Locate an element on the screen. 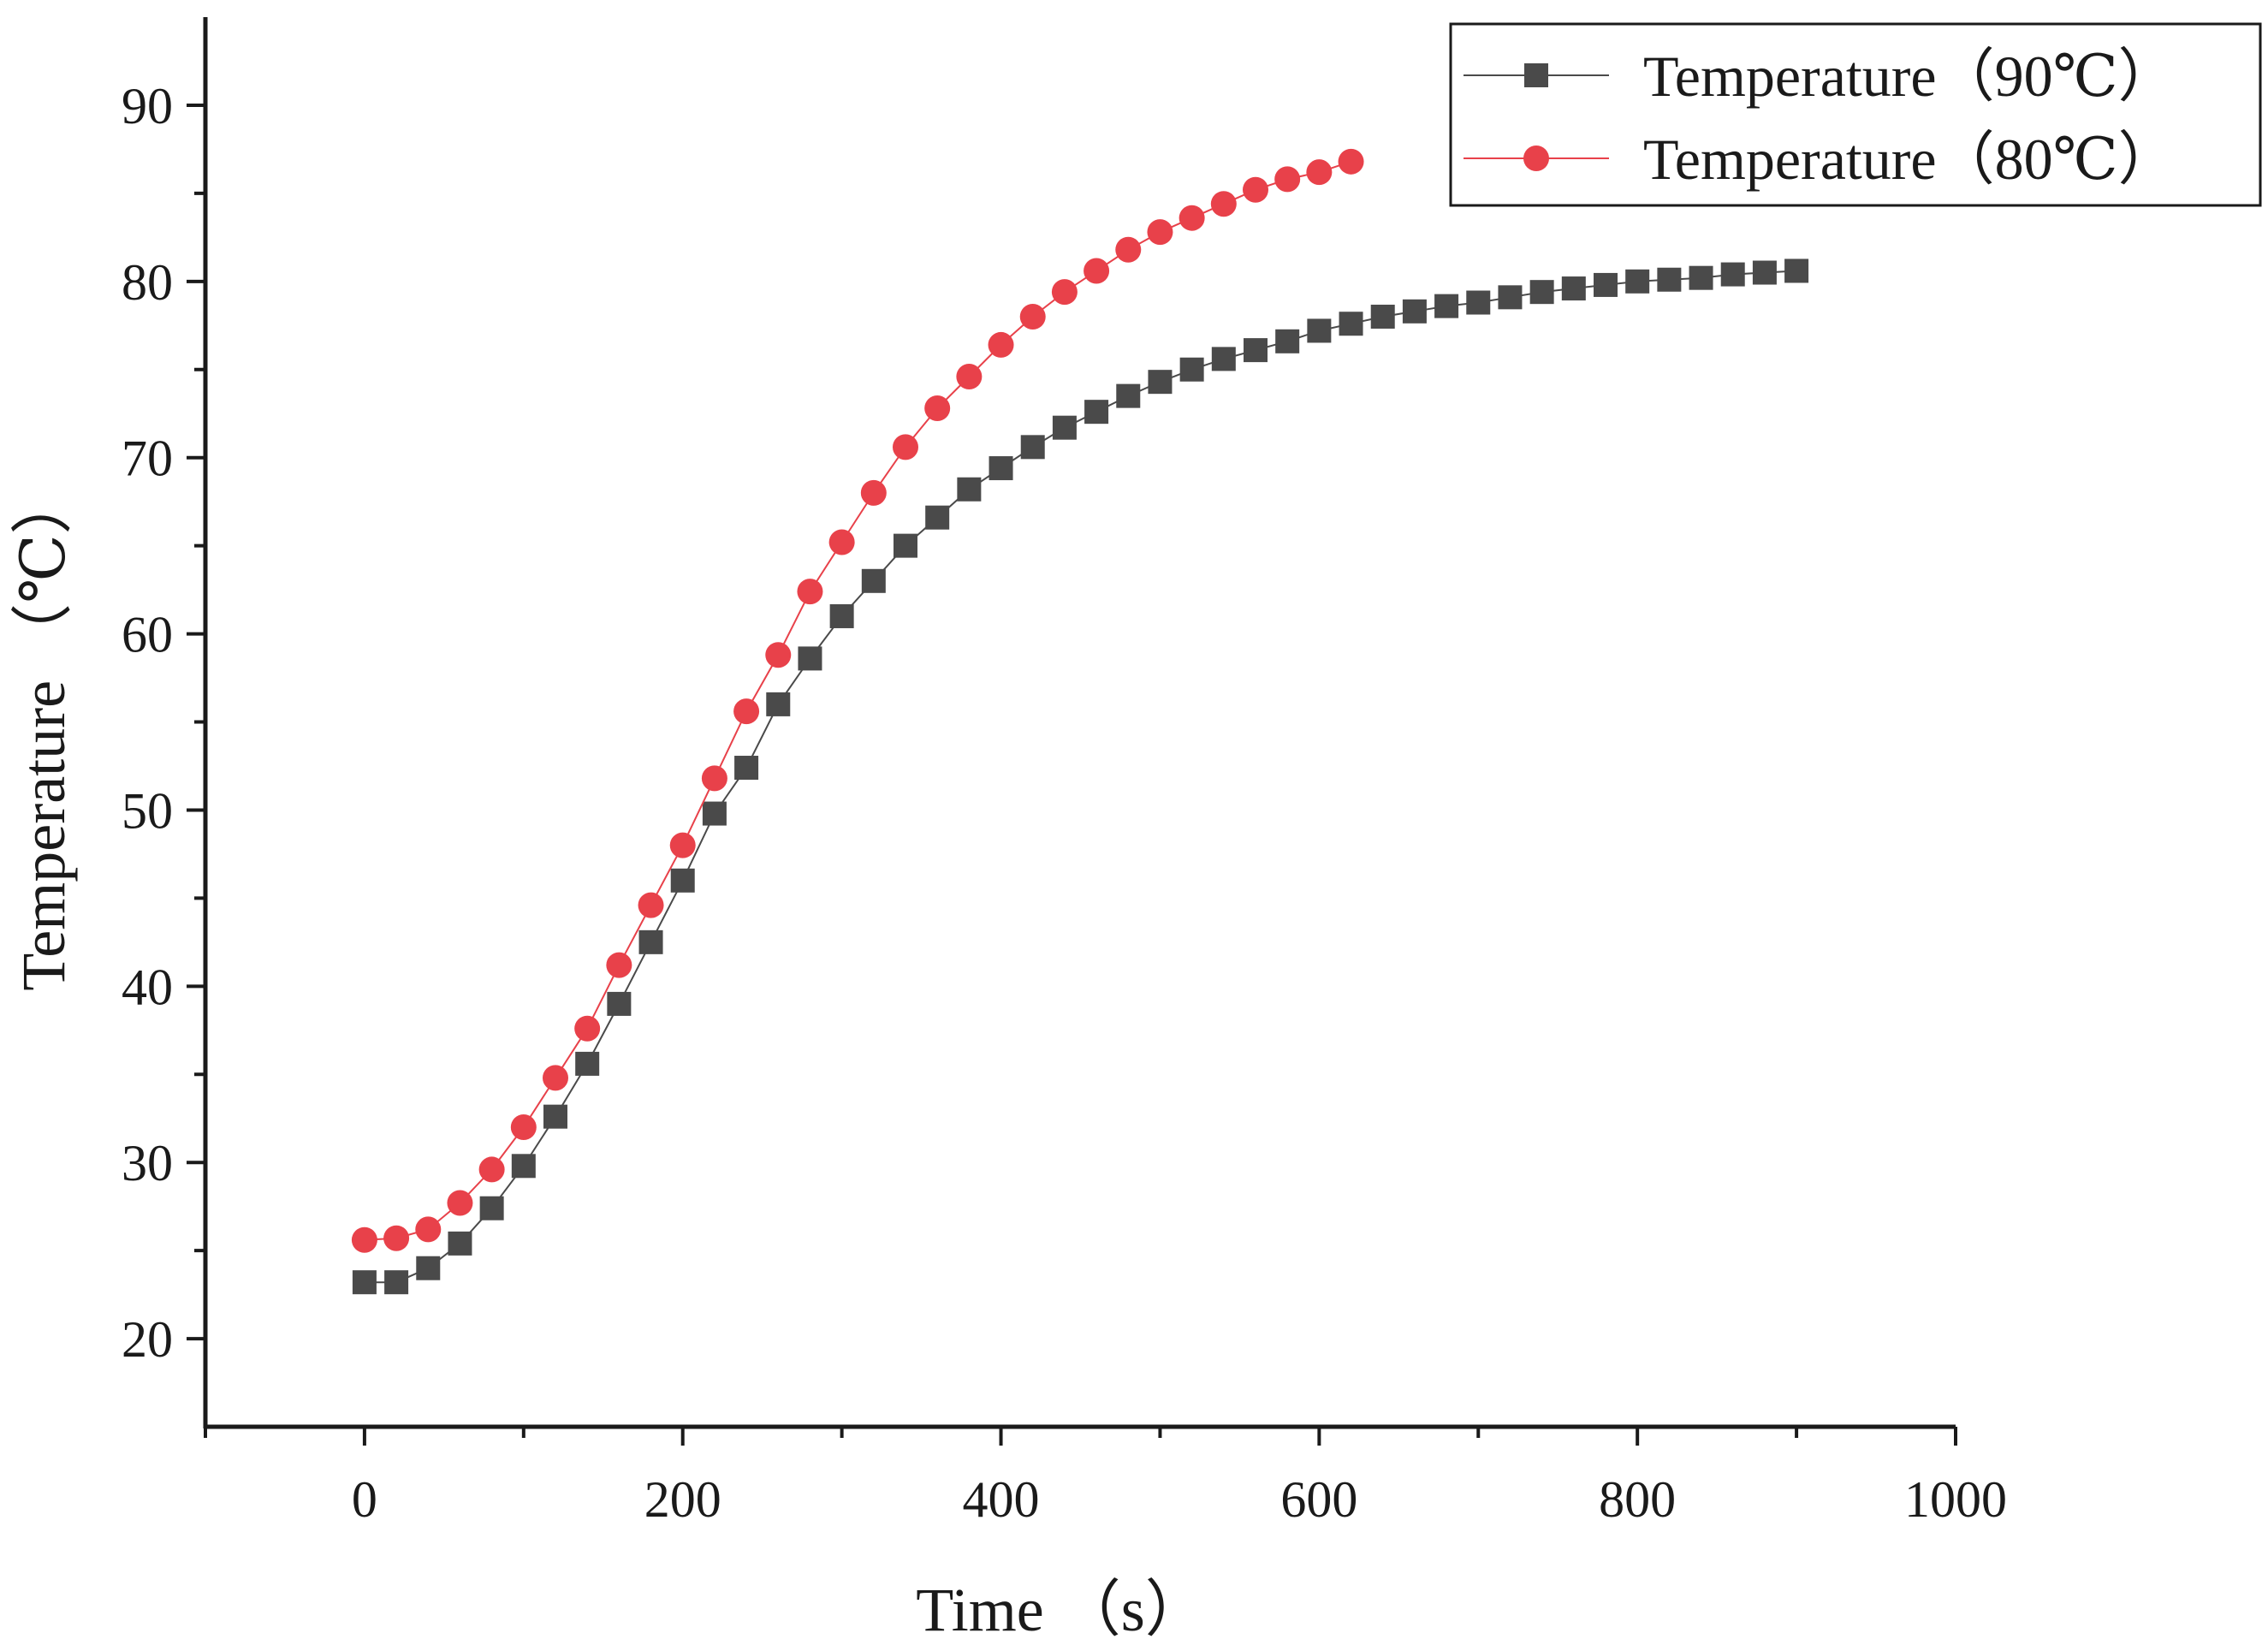 The image size is (2268, 1651). y-tick-label: 20 is located at coordinates (148, 1339).